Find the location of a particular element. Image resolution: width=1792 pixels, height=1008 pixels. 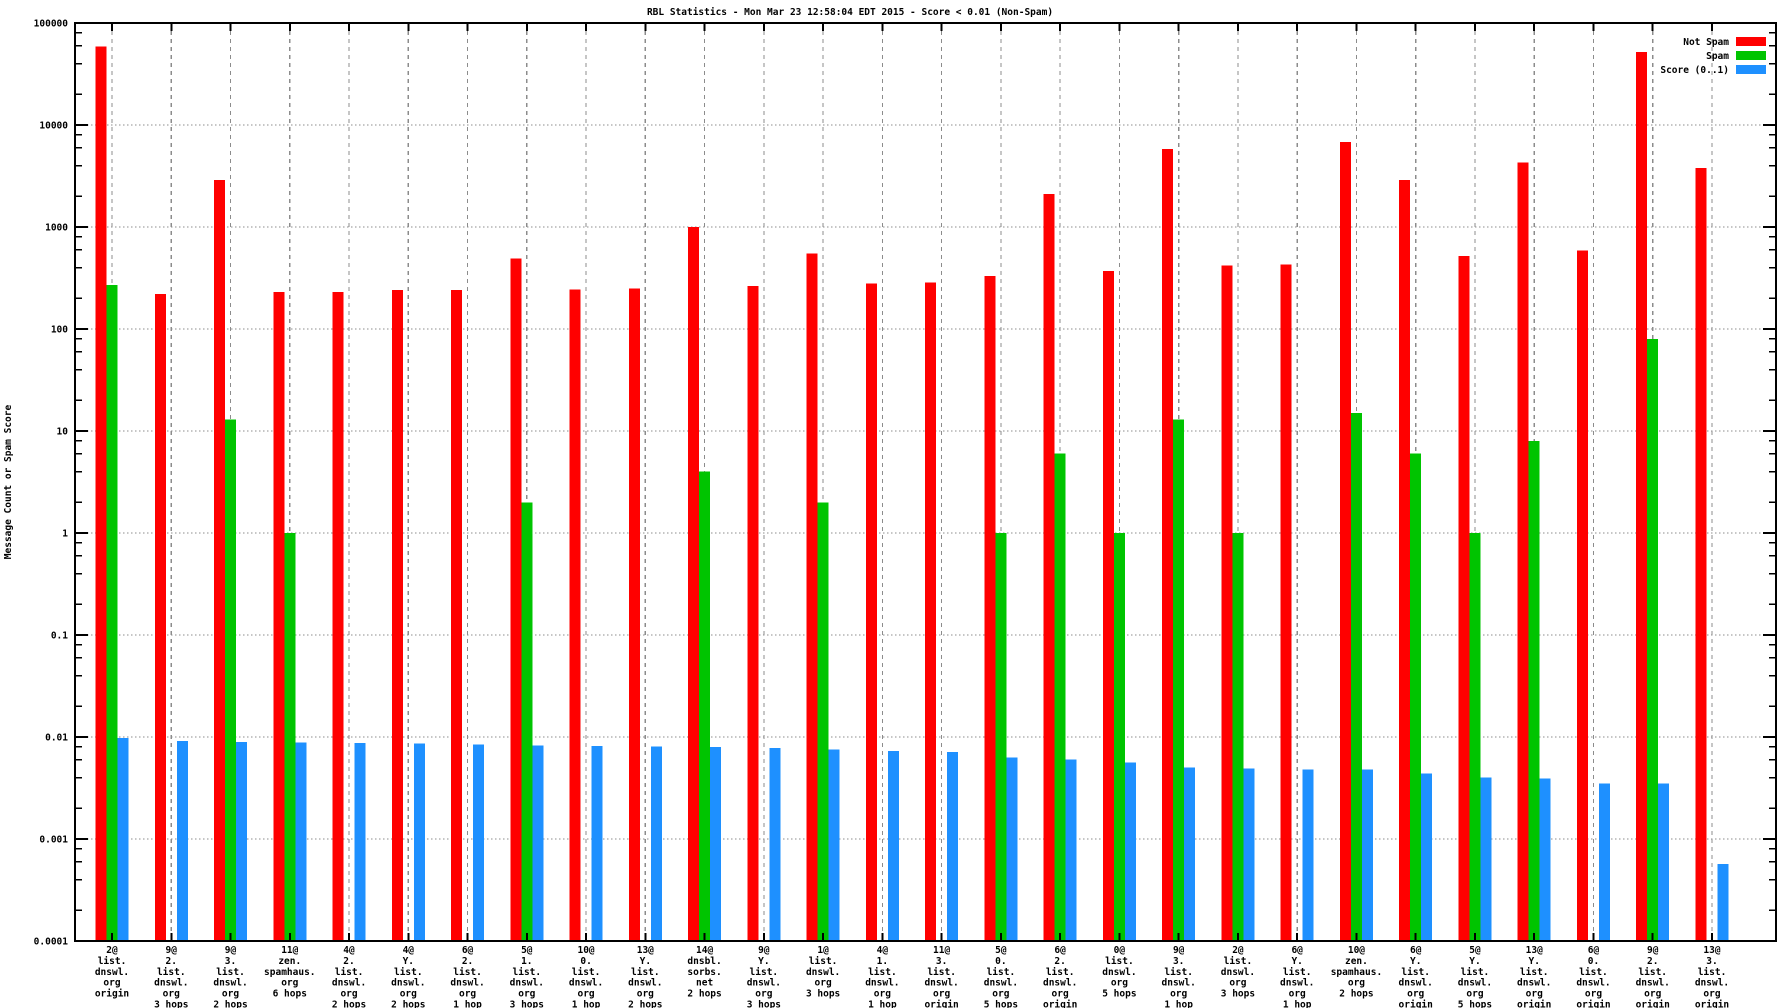

x-tick-label: sorbs. is located at coordinates (704, 972).